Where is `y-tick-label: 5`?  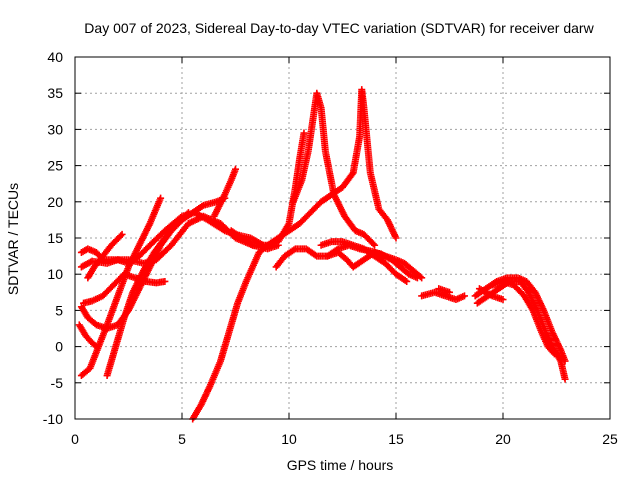
y-tick-label: 5 is located at coordinates (59, 310).